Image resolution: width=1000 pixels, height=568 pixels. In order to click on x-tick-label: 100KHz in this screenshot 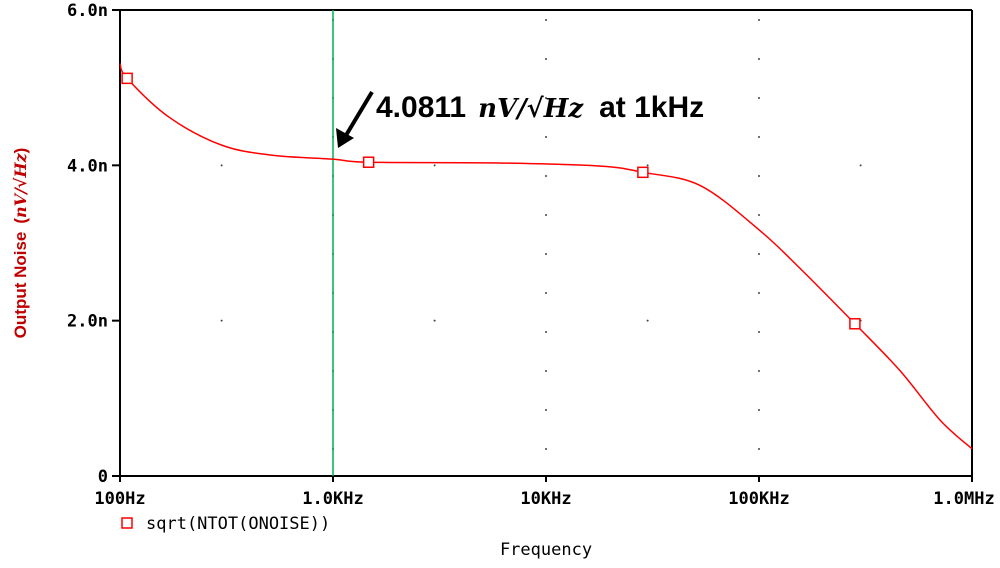, I will do `click(758, 499)`.